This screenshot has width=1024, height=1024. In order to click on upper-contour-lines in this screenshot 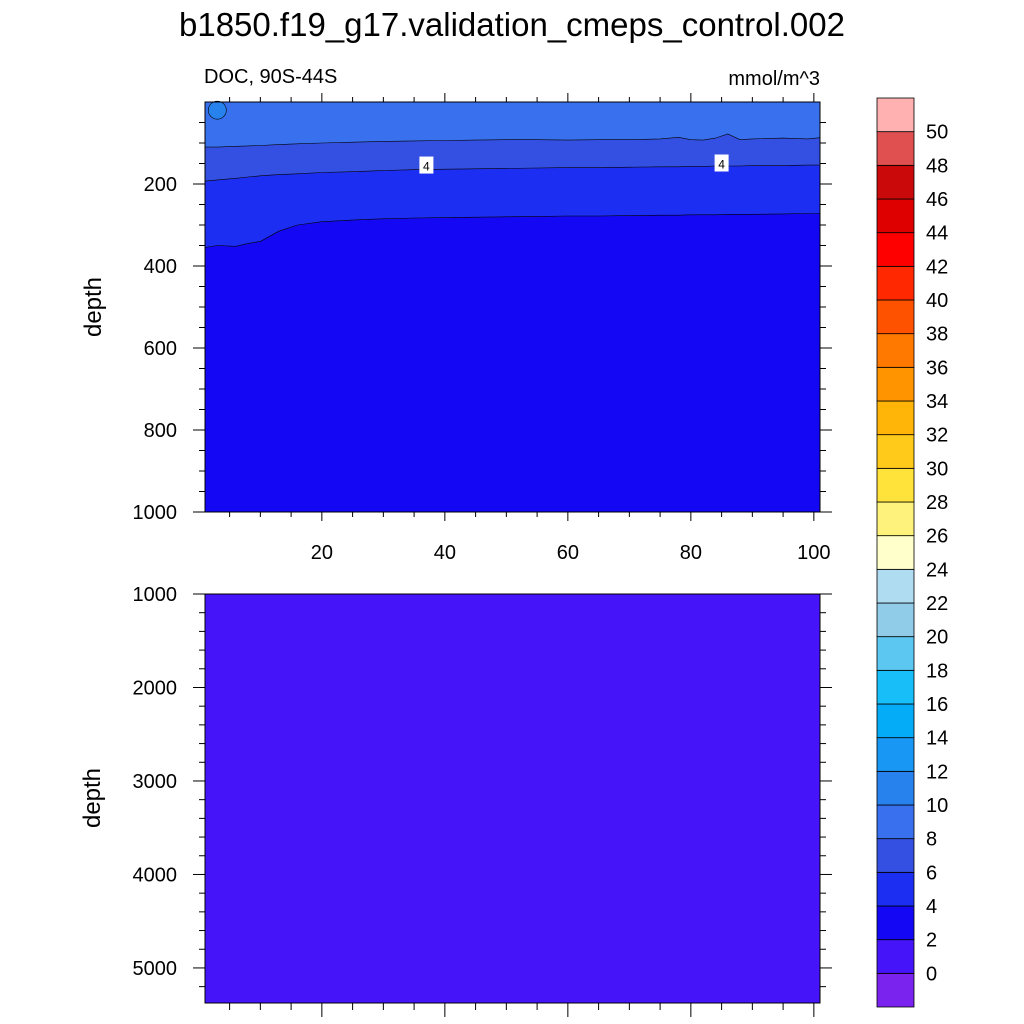, I will do `click(512, 174)`.